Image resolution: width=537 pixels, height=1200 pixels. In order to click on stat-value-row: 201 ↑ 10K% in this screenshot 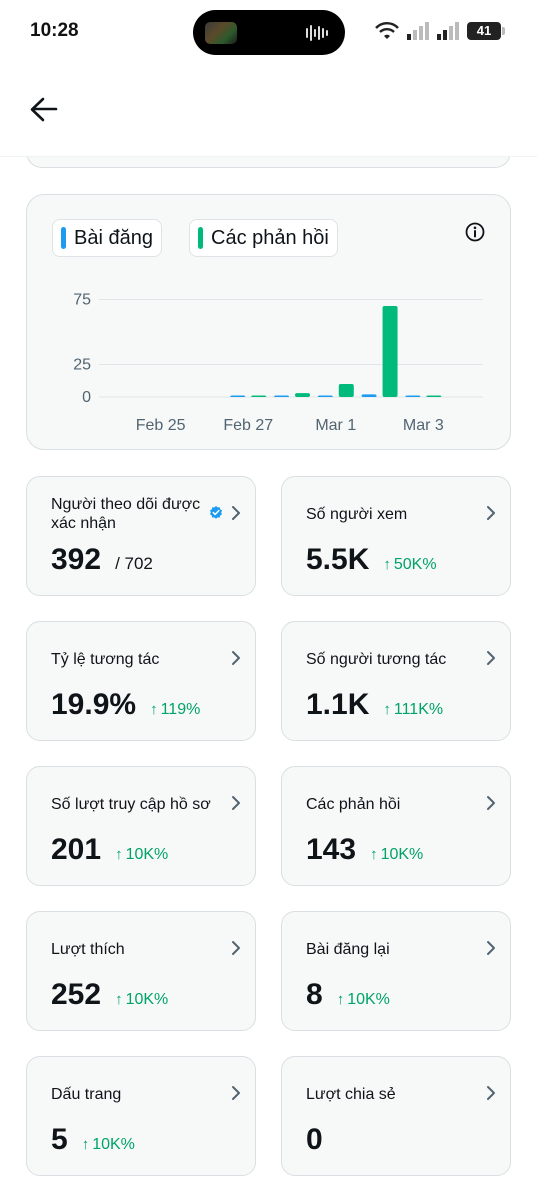, I will do `click(109, 850)`.